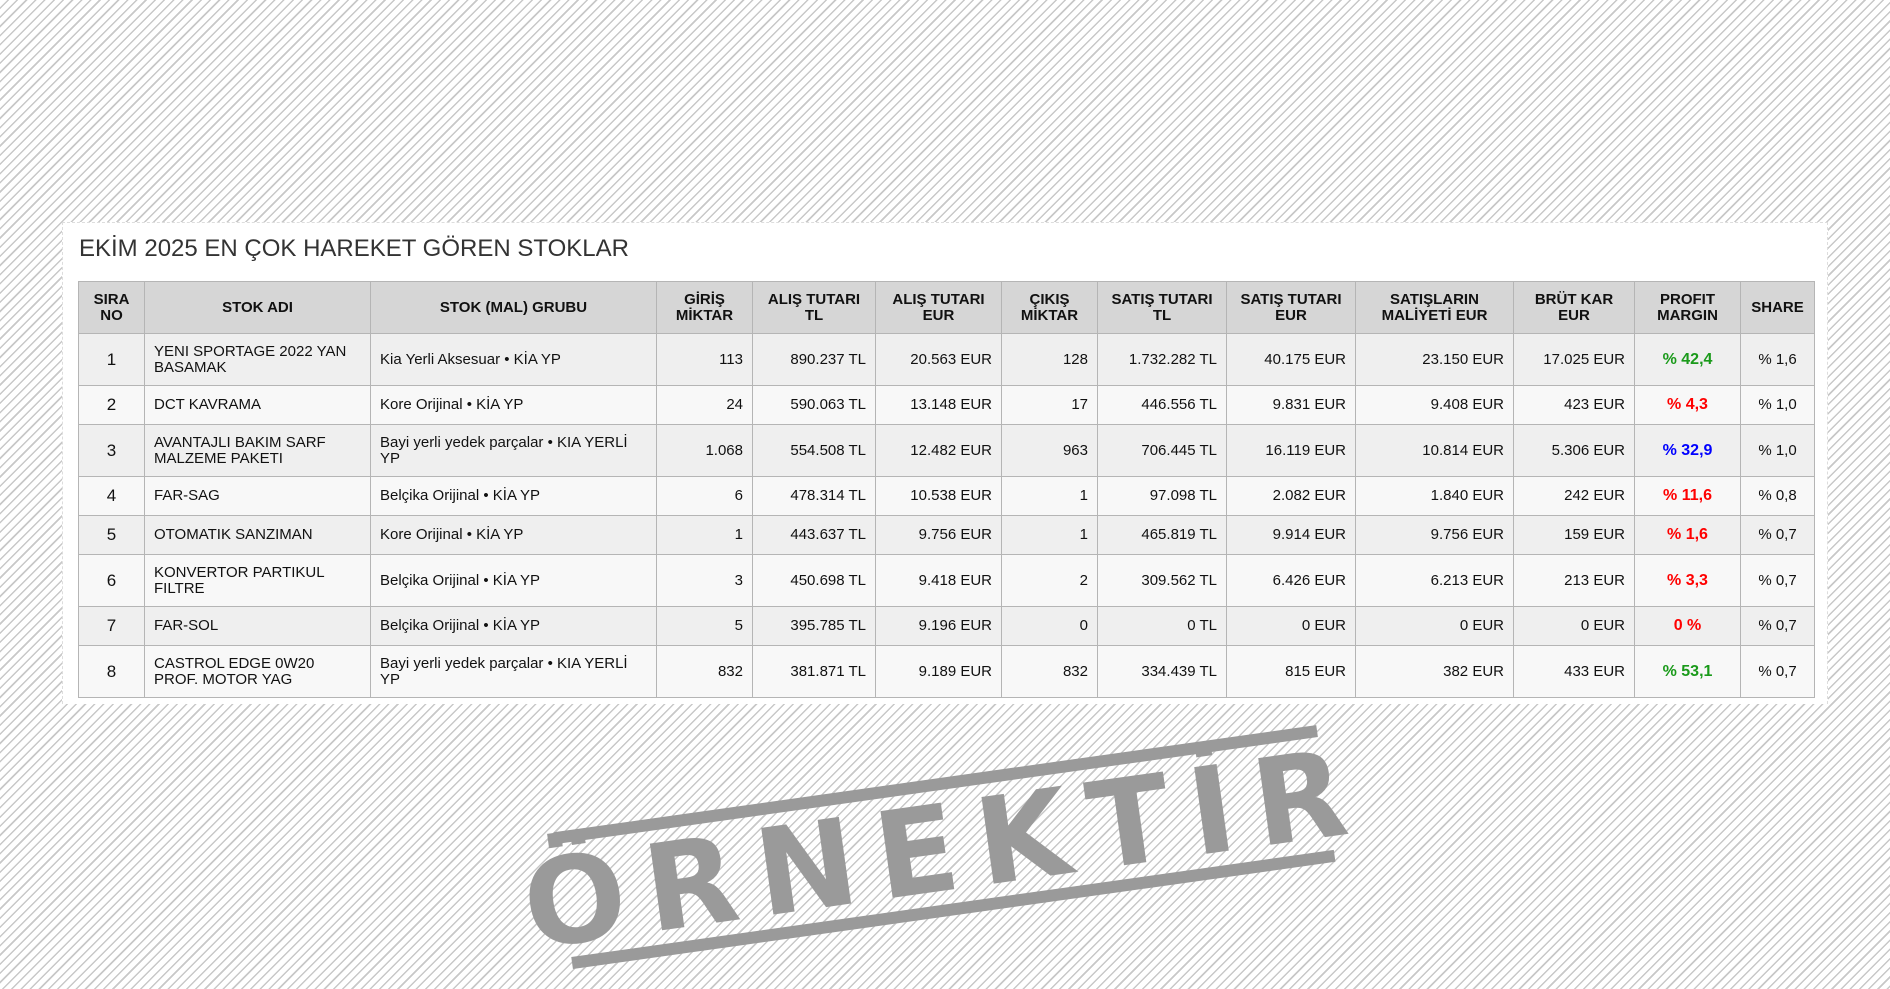  What do you see at coordinates (111, 535) in the screenshot?
I see `cell-no: 5` at bounding box center [111, 535].